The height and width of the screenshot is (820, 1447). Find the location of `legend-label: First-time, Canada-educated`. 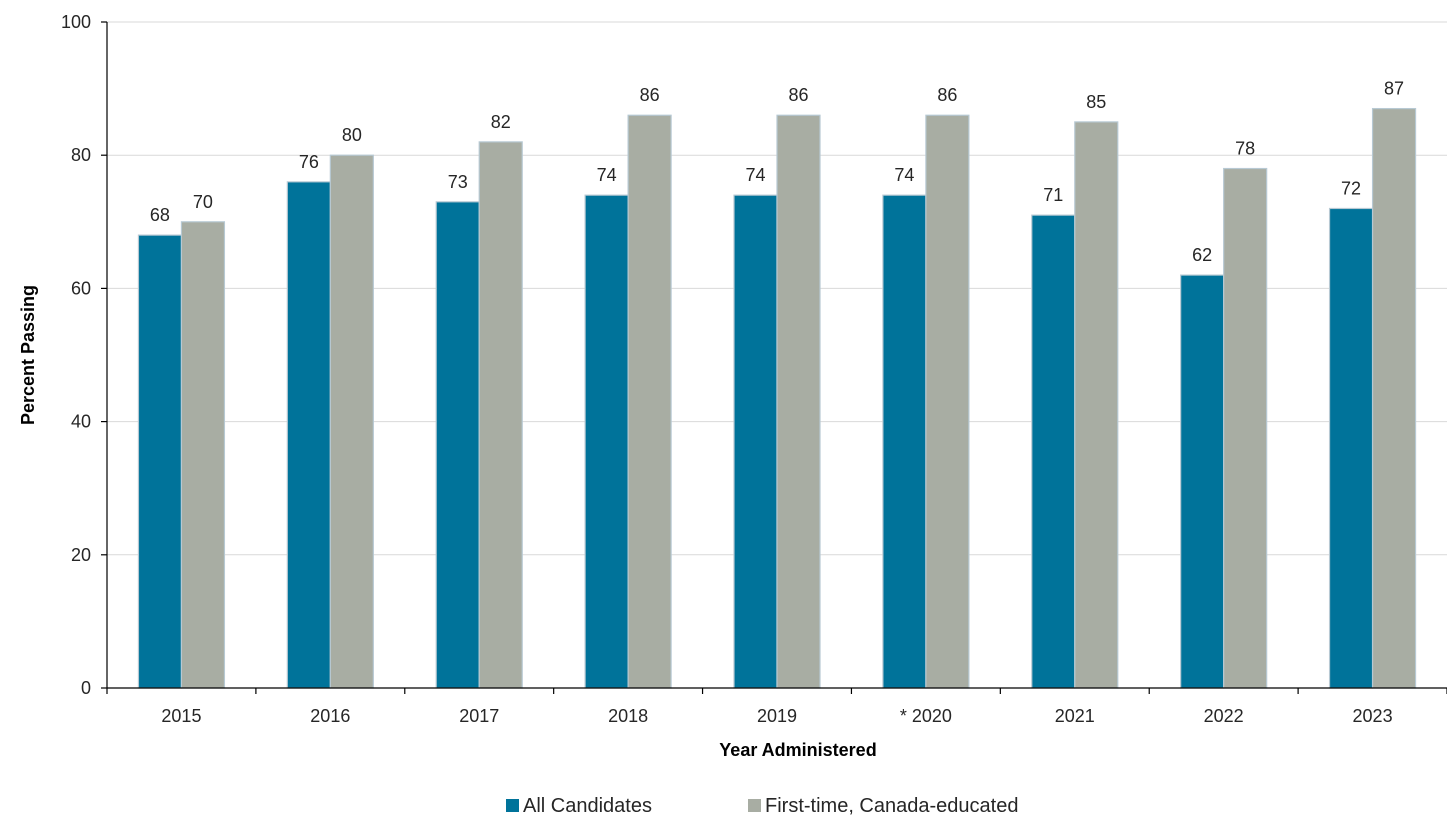

legend-label: First-time, Canada-educated is located at coordinates (891, 806).